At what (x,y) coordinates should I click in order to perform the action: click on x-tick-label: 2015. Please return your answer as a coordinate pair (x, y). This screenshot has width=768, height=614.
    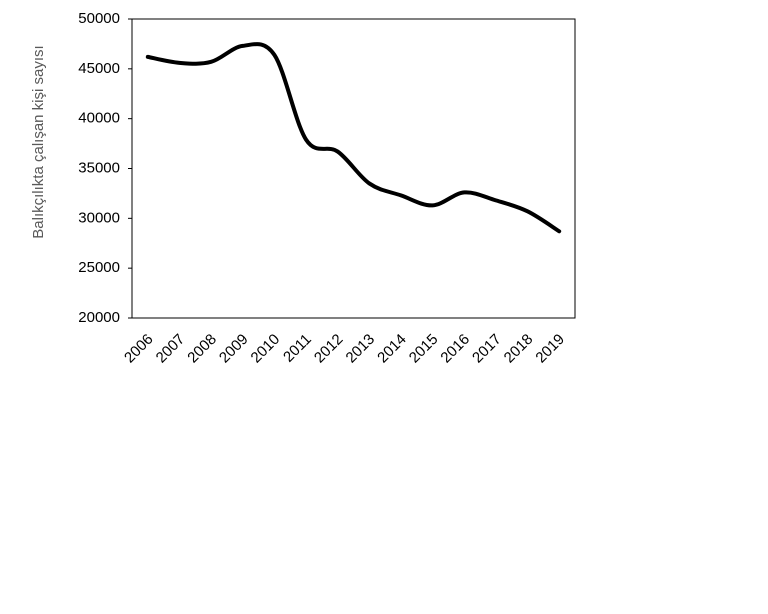
    Looking at the image, I should click on (424, 349).